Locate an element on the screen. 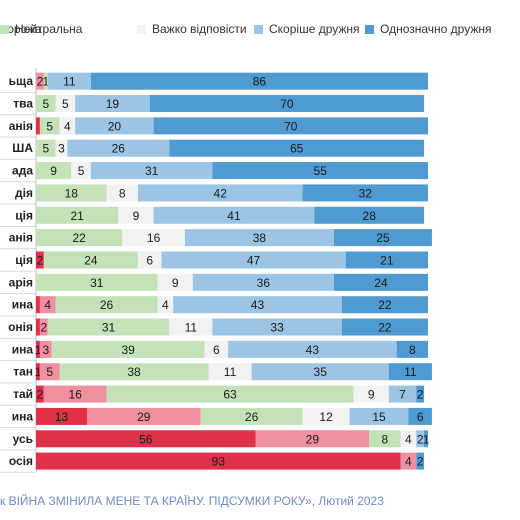  legend-item: ворожа is located at coordinates (21, 29).